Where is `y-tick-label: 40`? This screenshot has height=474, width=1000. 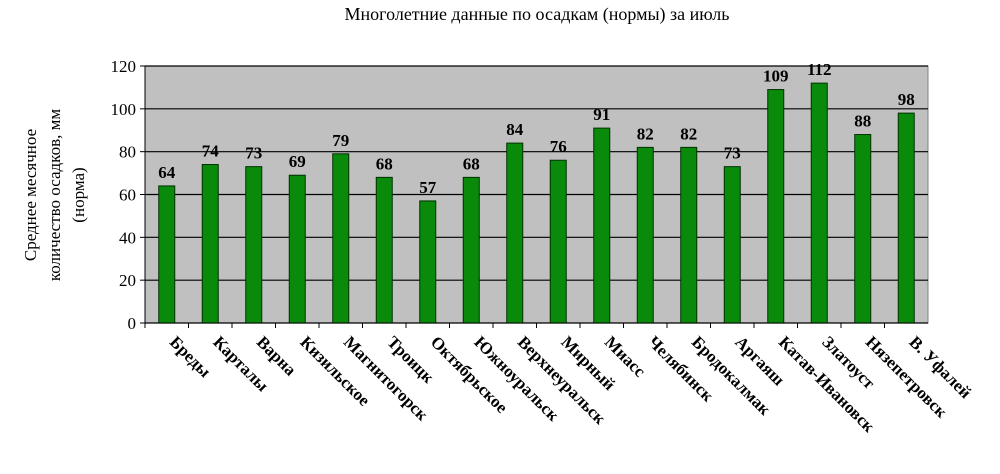 y-tick-label: 40 is located at coordinates (127, 237).